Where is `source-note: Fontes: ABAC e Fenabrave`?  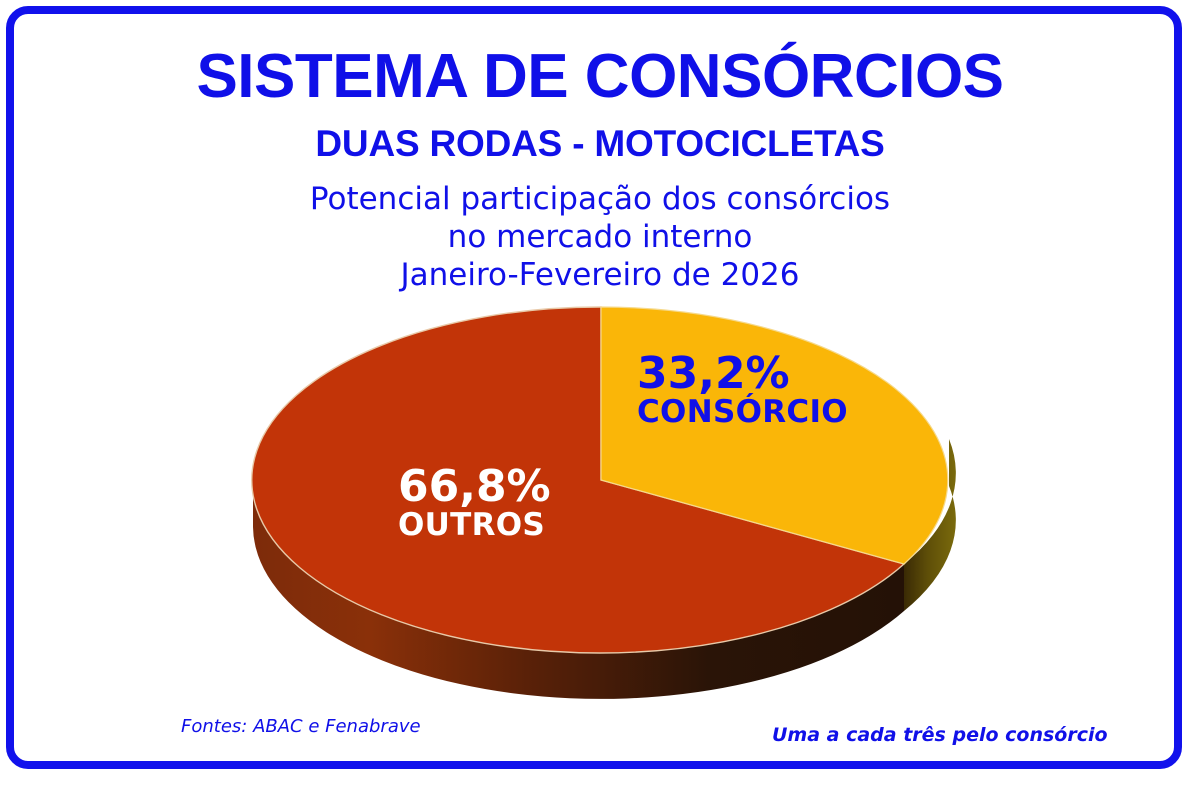
source-note: Fontes: ABAC e Fenabrave is located at coordinates (301, 726).